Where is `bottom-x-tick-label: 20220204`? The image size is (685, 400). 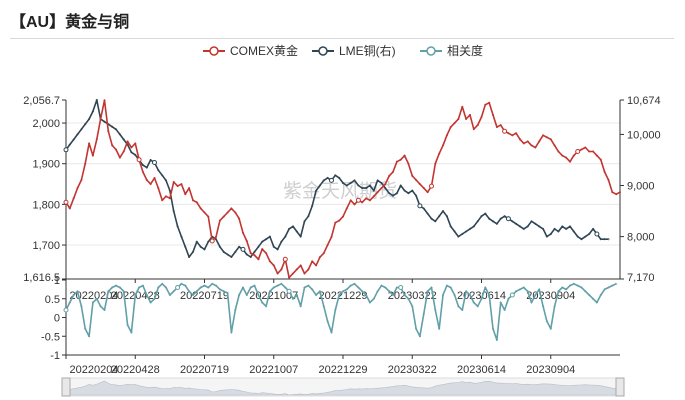 bottom-x-tick-label: 20220204 is located at coordinates (94, 370).